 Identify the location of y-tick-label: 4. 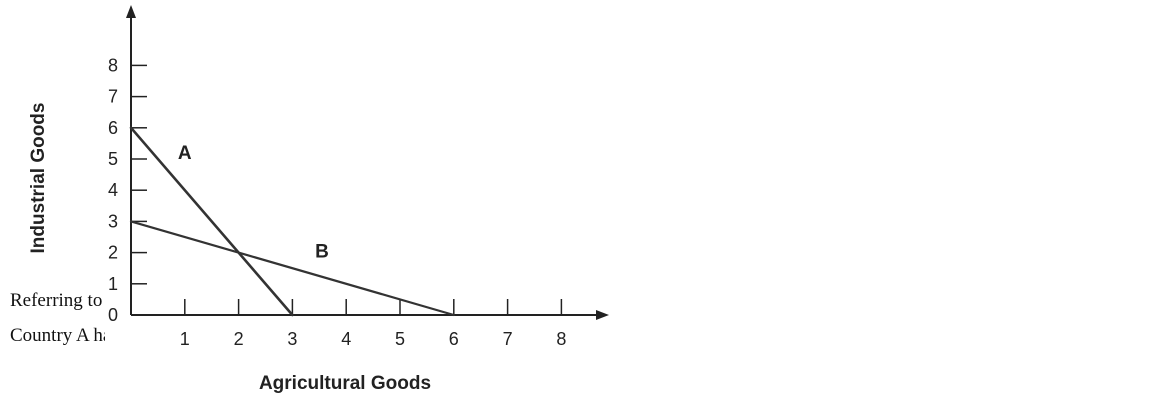
(113, 190).